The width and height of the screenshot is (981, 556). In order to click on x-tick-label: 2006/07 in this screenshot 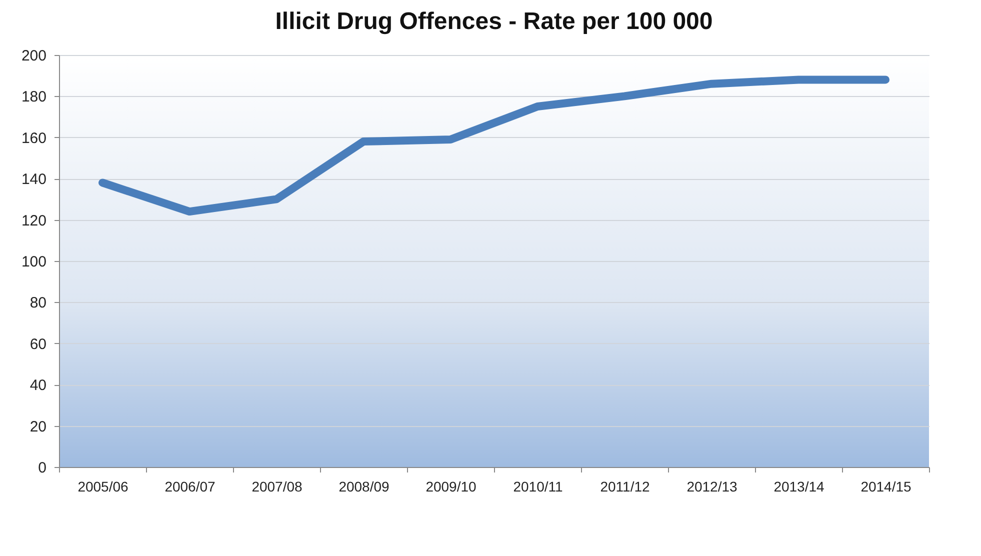, I will do `click(190, 486)`.